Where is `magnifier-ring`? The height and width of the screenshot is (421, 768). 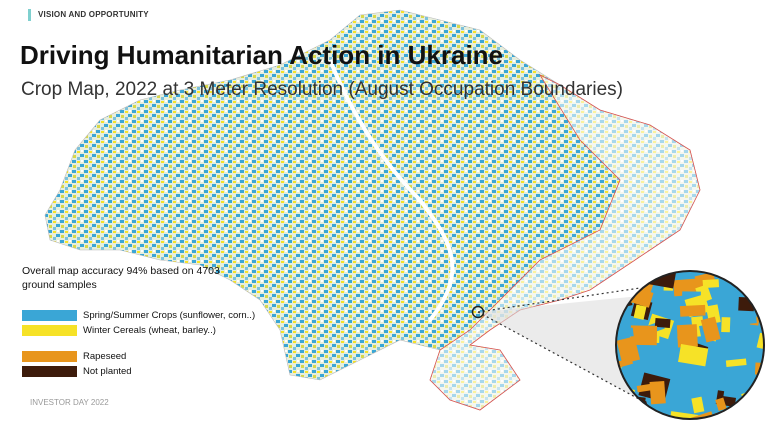
magnifier-ring is located at coordinates (690, 345).